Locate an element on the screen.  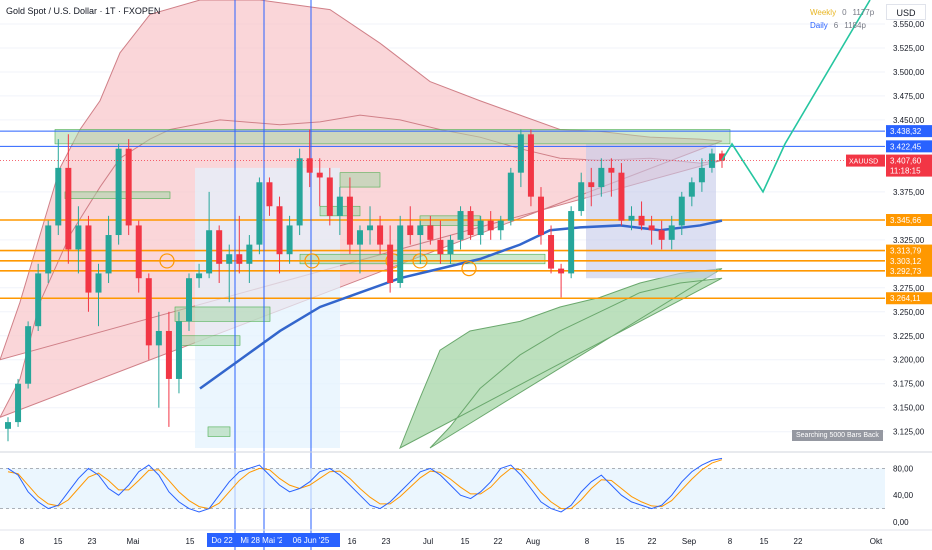
level-price-text: 3.292,73 is located at coordinates (906, 271).